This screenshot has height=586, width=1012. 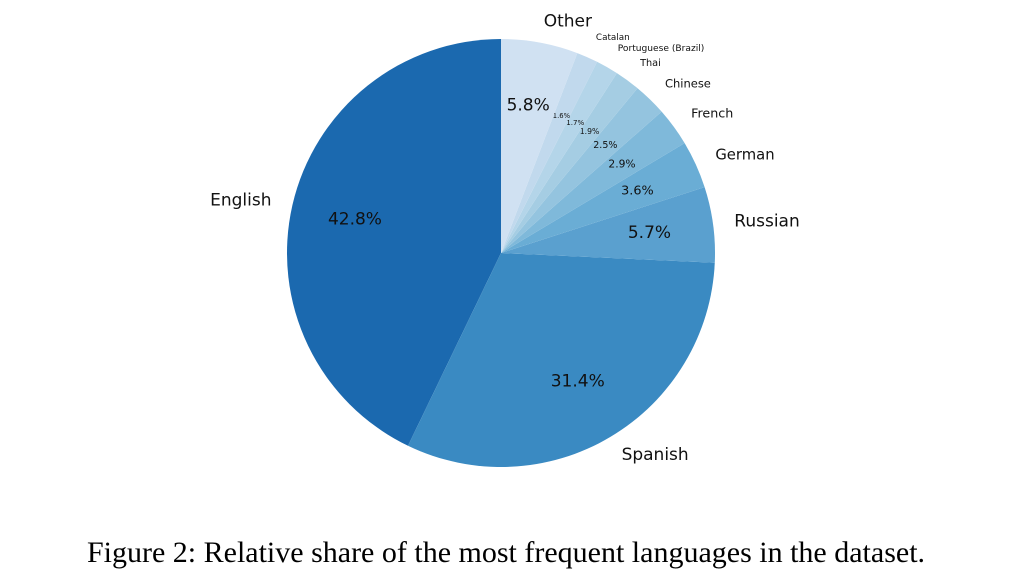 What do you see at coordinates (766, 222) in the screenshot?
I see `slice-label: Russian` at bounding box center [766, 222].